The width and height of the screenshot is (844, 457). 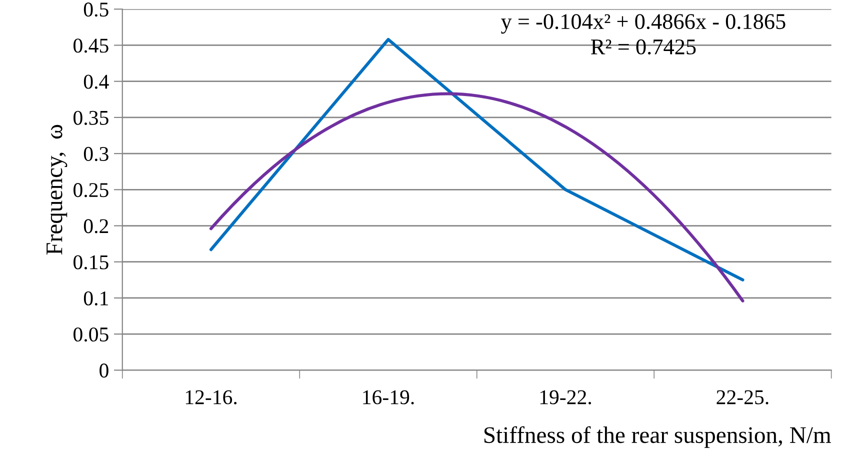 What do you see at coordinates (104, 371) in the screenshot?
I see `y-tick-label: 0` at bounding box center [104, 371].